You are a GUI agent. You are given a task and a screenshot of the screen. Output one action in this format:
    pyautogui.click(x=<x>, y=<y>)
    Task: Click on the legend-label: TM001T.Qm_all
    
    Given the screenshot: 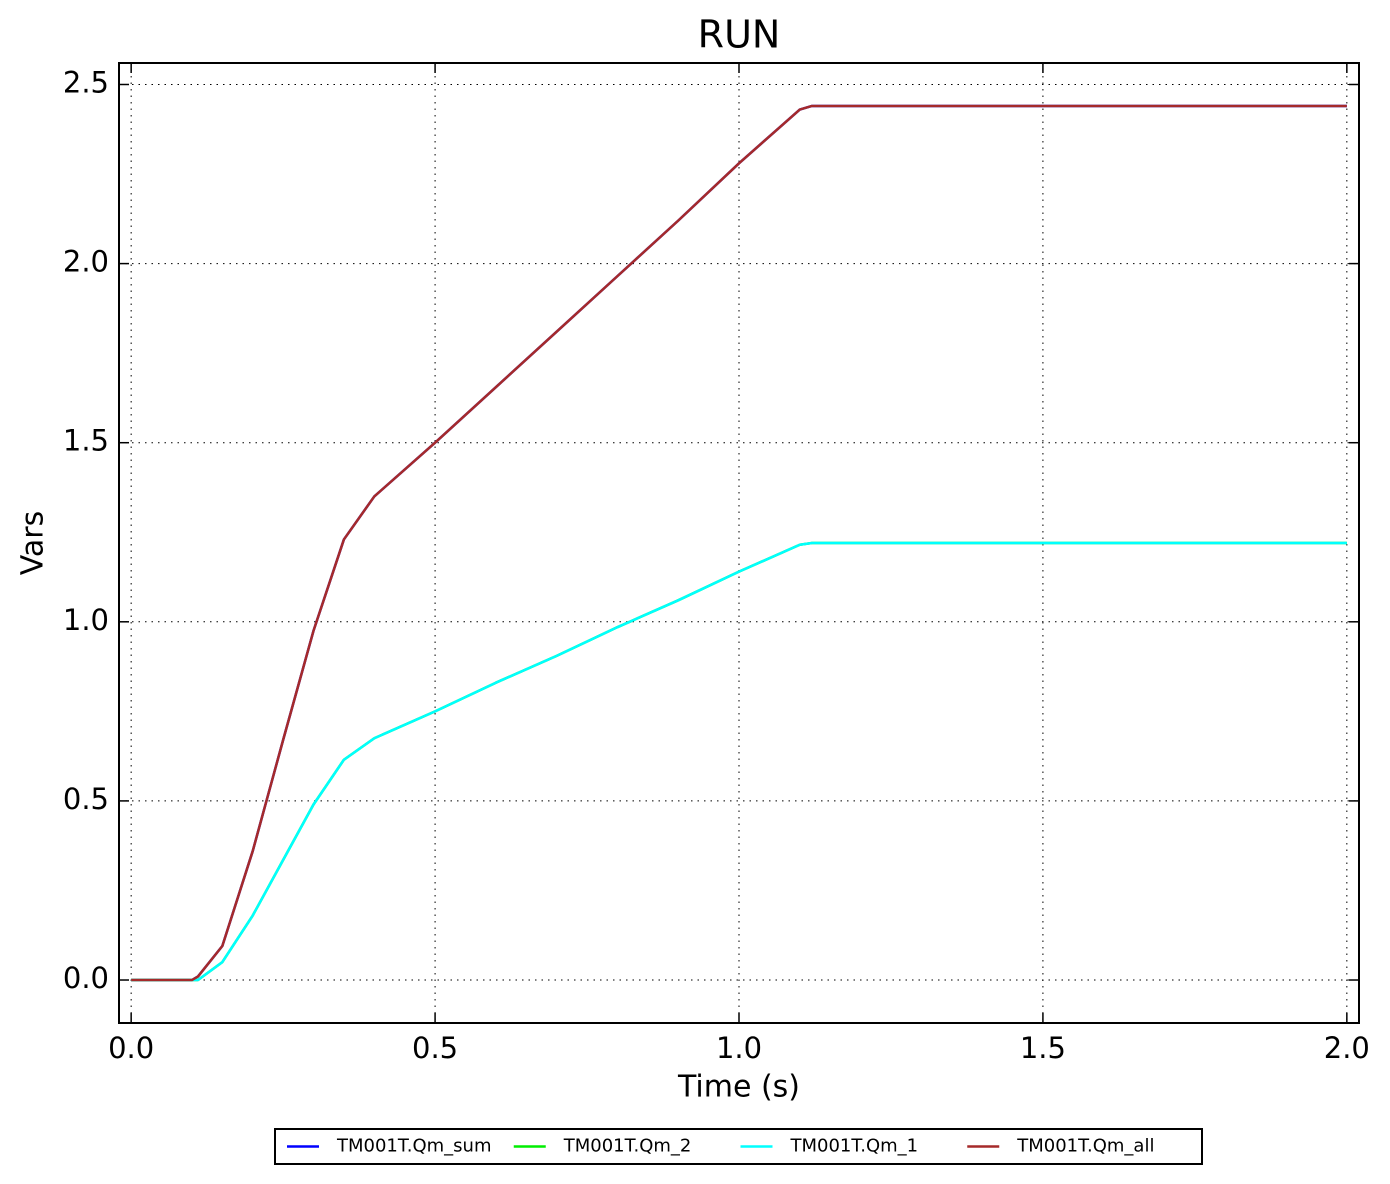 What is the action you would take?
    pyautogui.click(x=1085, y=1146)
    